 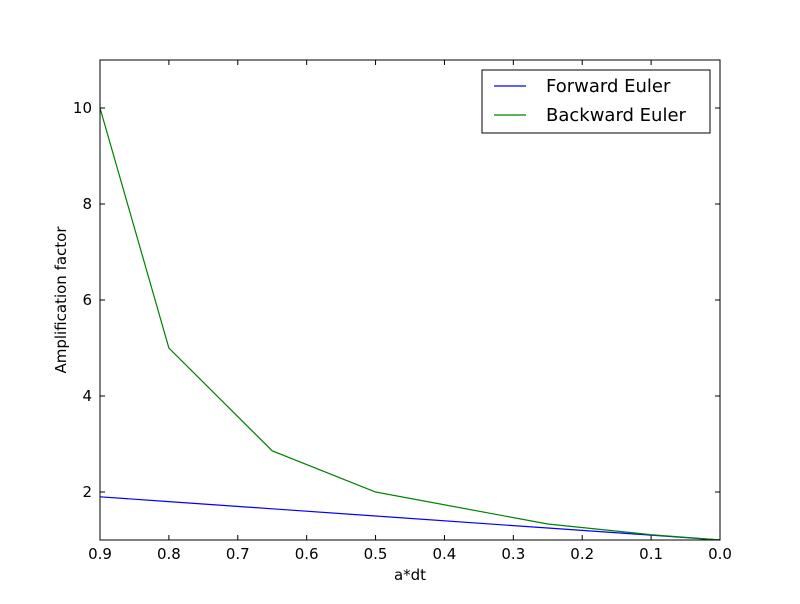 What do you see at coordinates (410, 518) in the screenshot?
I see `series-line-forward-euler` at bounding box center [410, 518].